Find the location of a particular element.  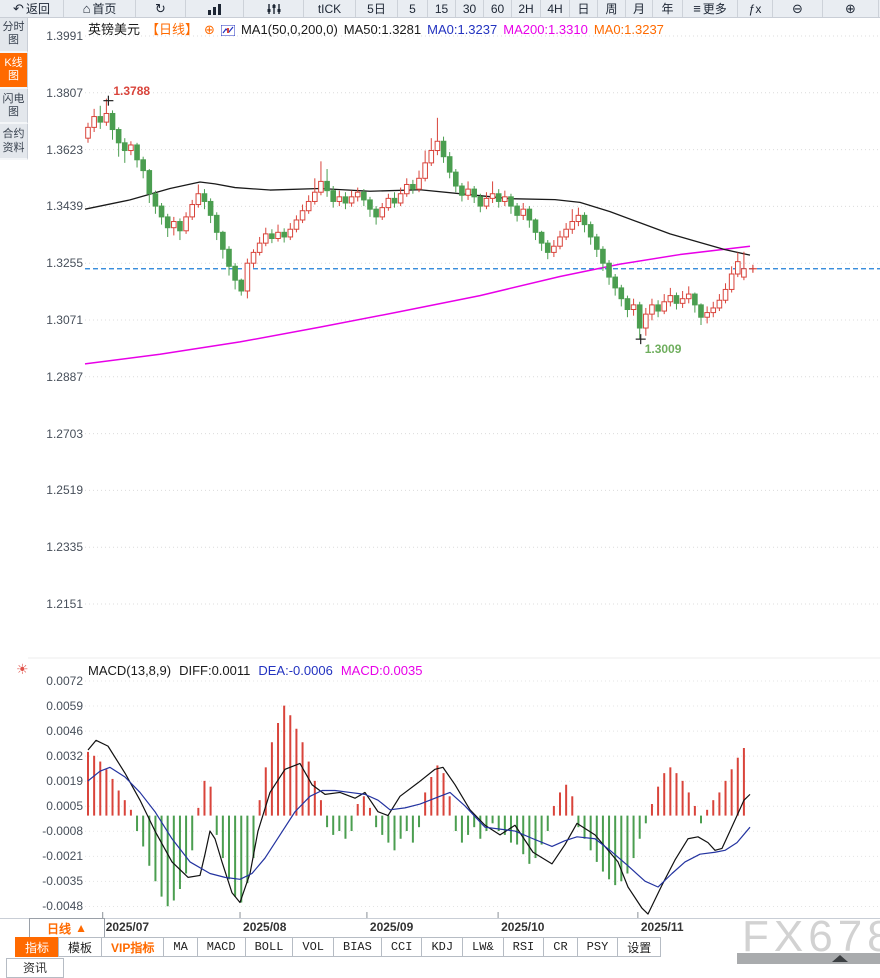

tab-vol: VOL is located at coordinates (313, 947).